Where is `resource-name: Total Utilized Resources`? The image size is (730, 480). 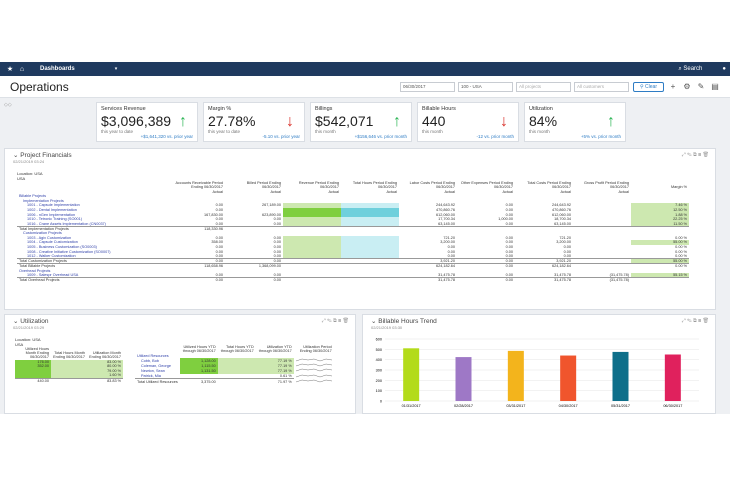 resource-name: Total Utilized Resources is located at coordinates (157, 381).